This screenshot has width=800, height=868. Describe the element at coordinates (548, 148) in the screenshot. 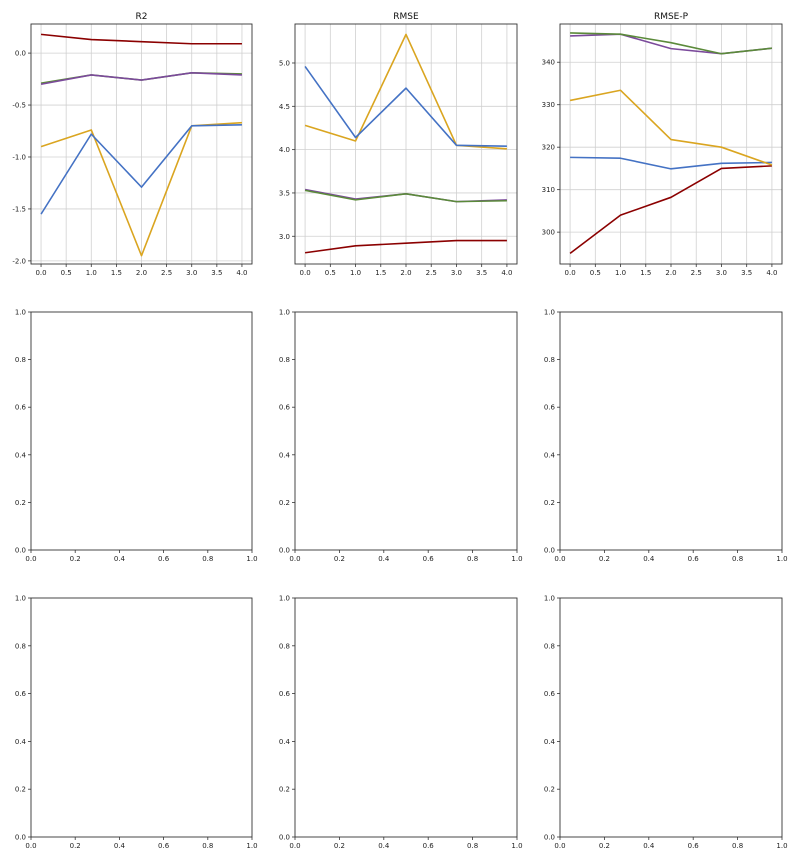

I see `y-tick-label: 320` at that location.